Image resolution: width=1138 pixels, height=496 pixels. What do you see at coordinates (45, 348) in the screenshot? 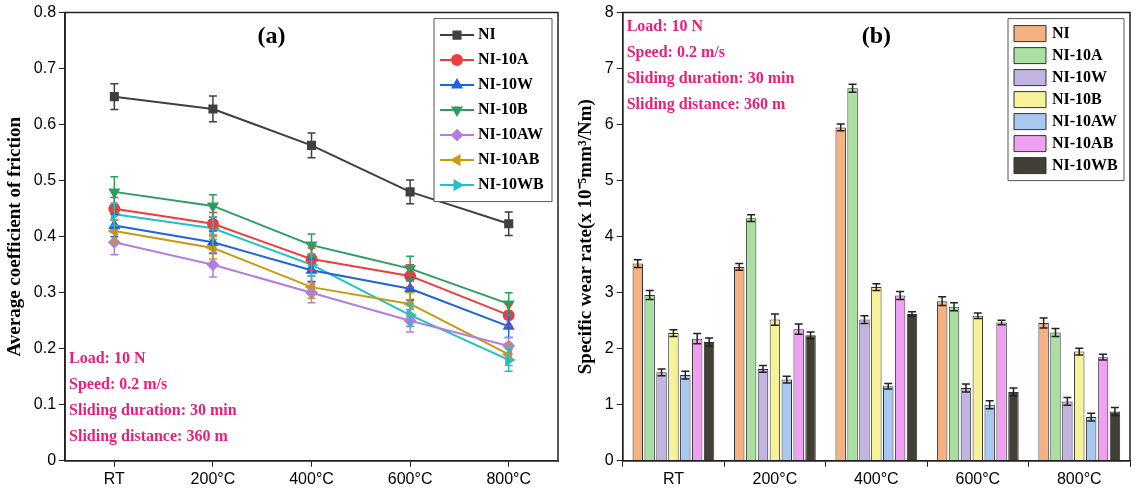
I see `y-tick-label: 0.2` at bounding box center [45, 348].